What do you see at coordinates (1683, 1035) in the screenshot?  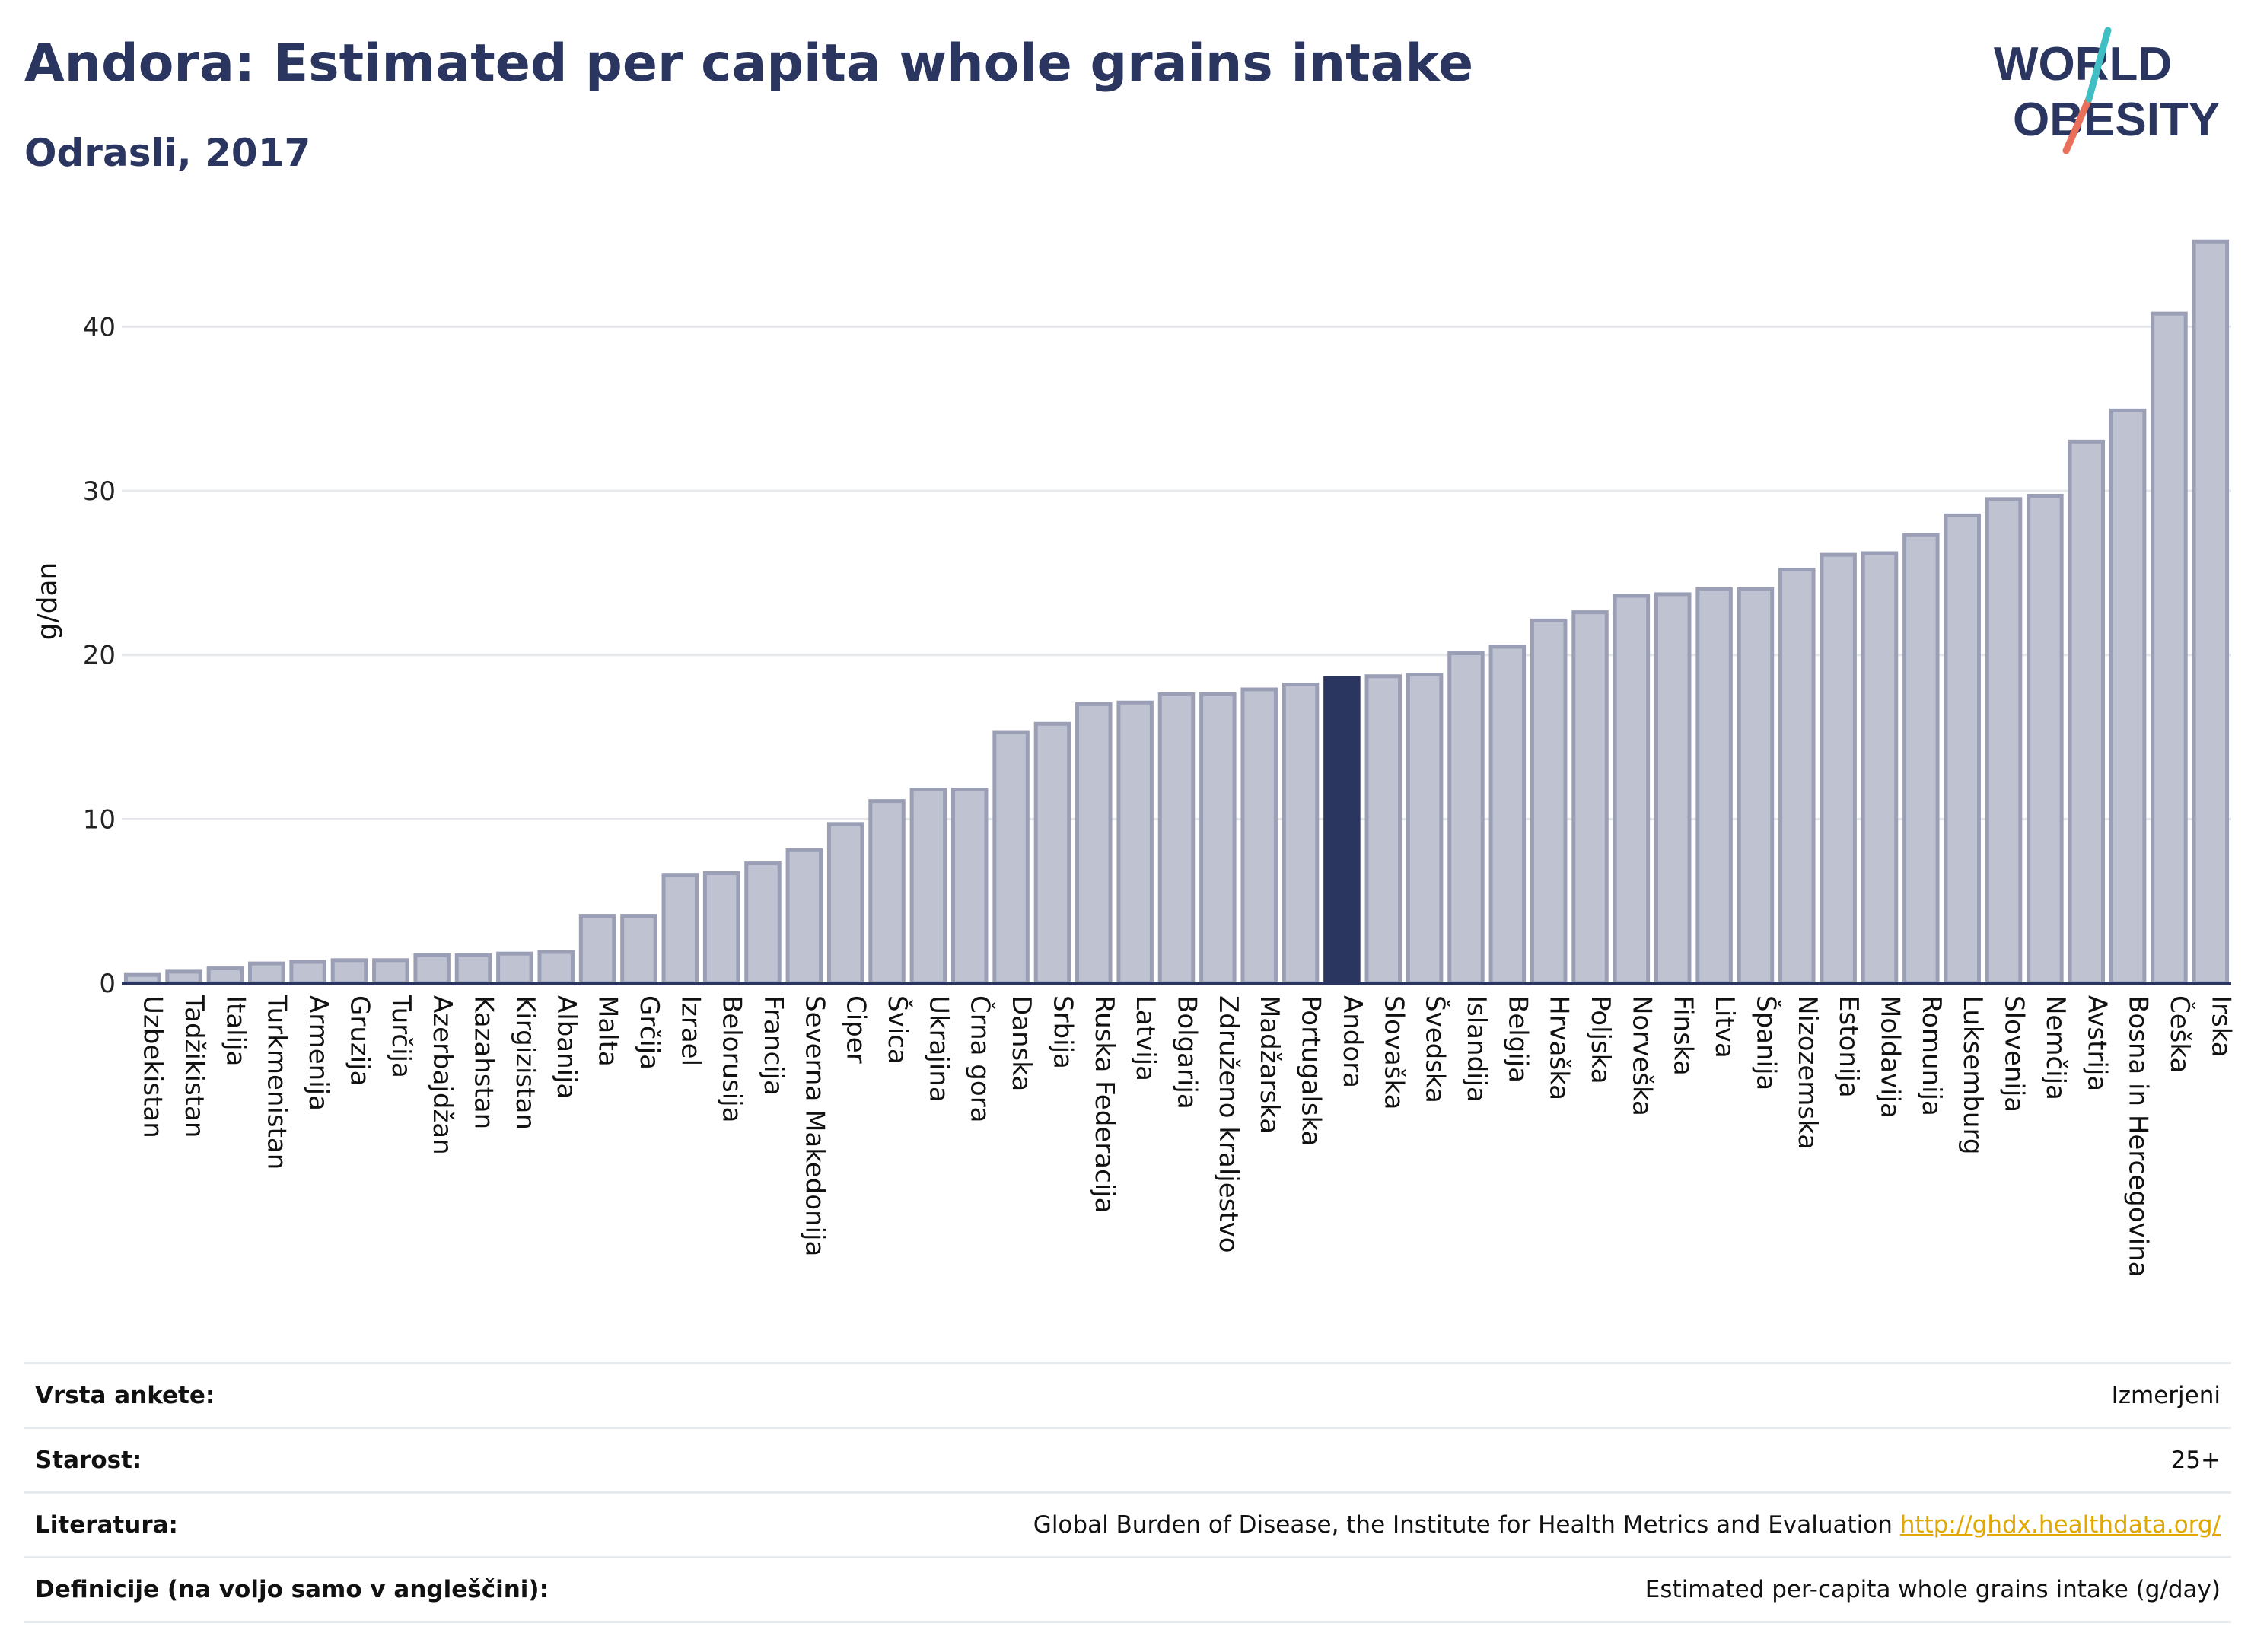 I see `x-tick-label: Finska` at bounding box center [1683, 1035].